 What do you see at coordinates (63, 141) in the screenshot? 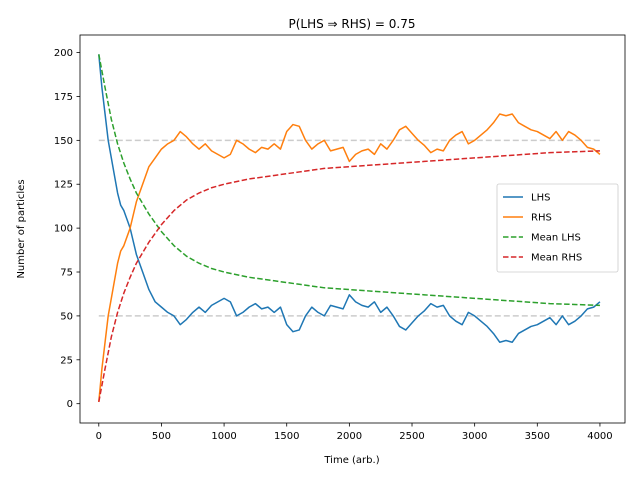
I see `y-tick-label: 150` at bounding box center [63, 141].